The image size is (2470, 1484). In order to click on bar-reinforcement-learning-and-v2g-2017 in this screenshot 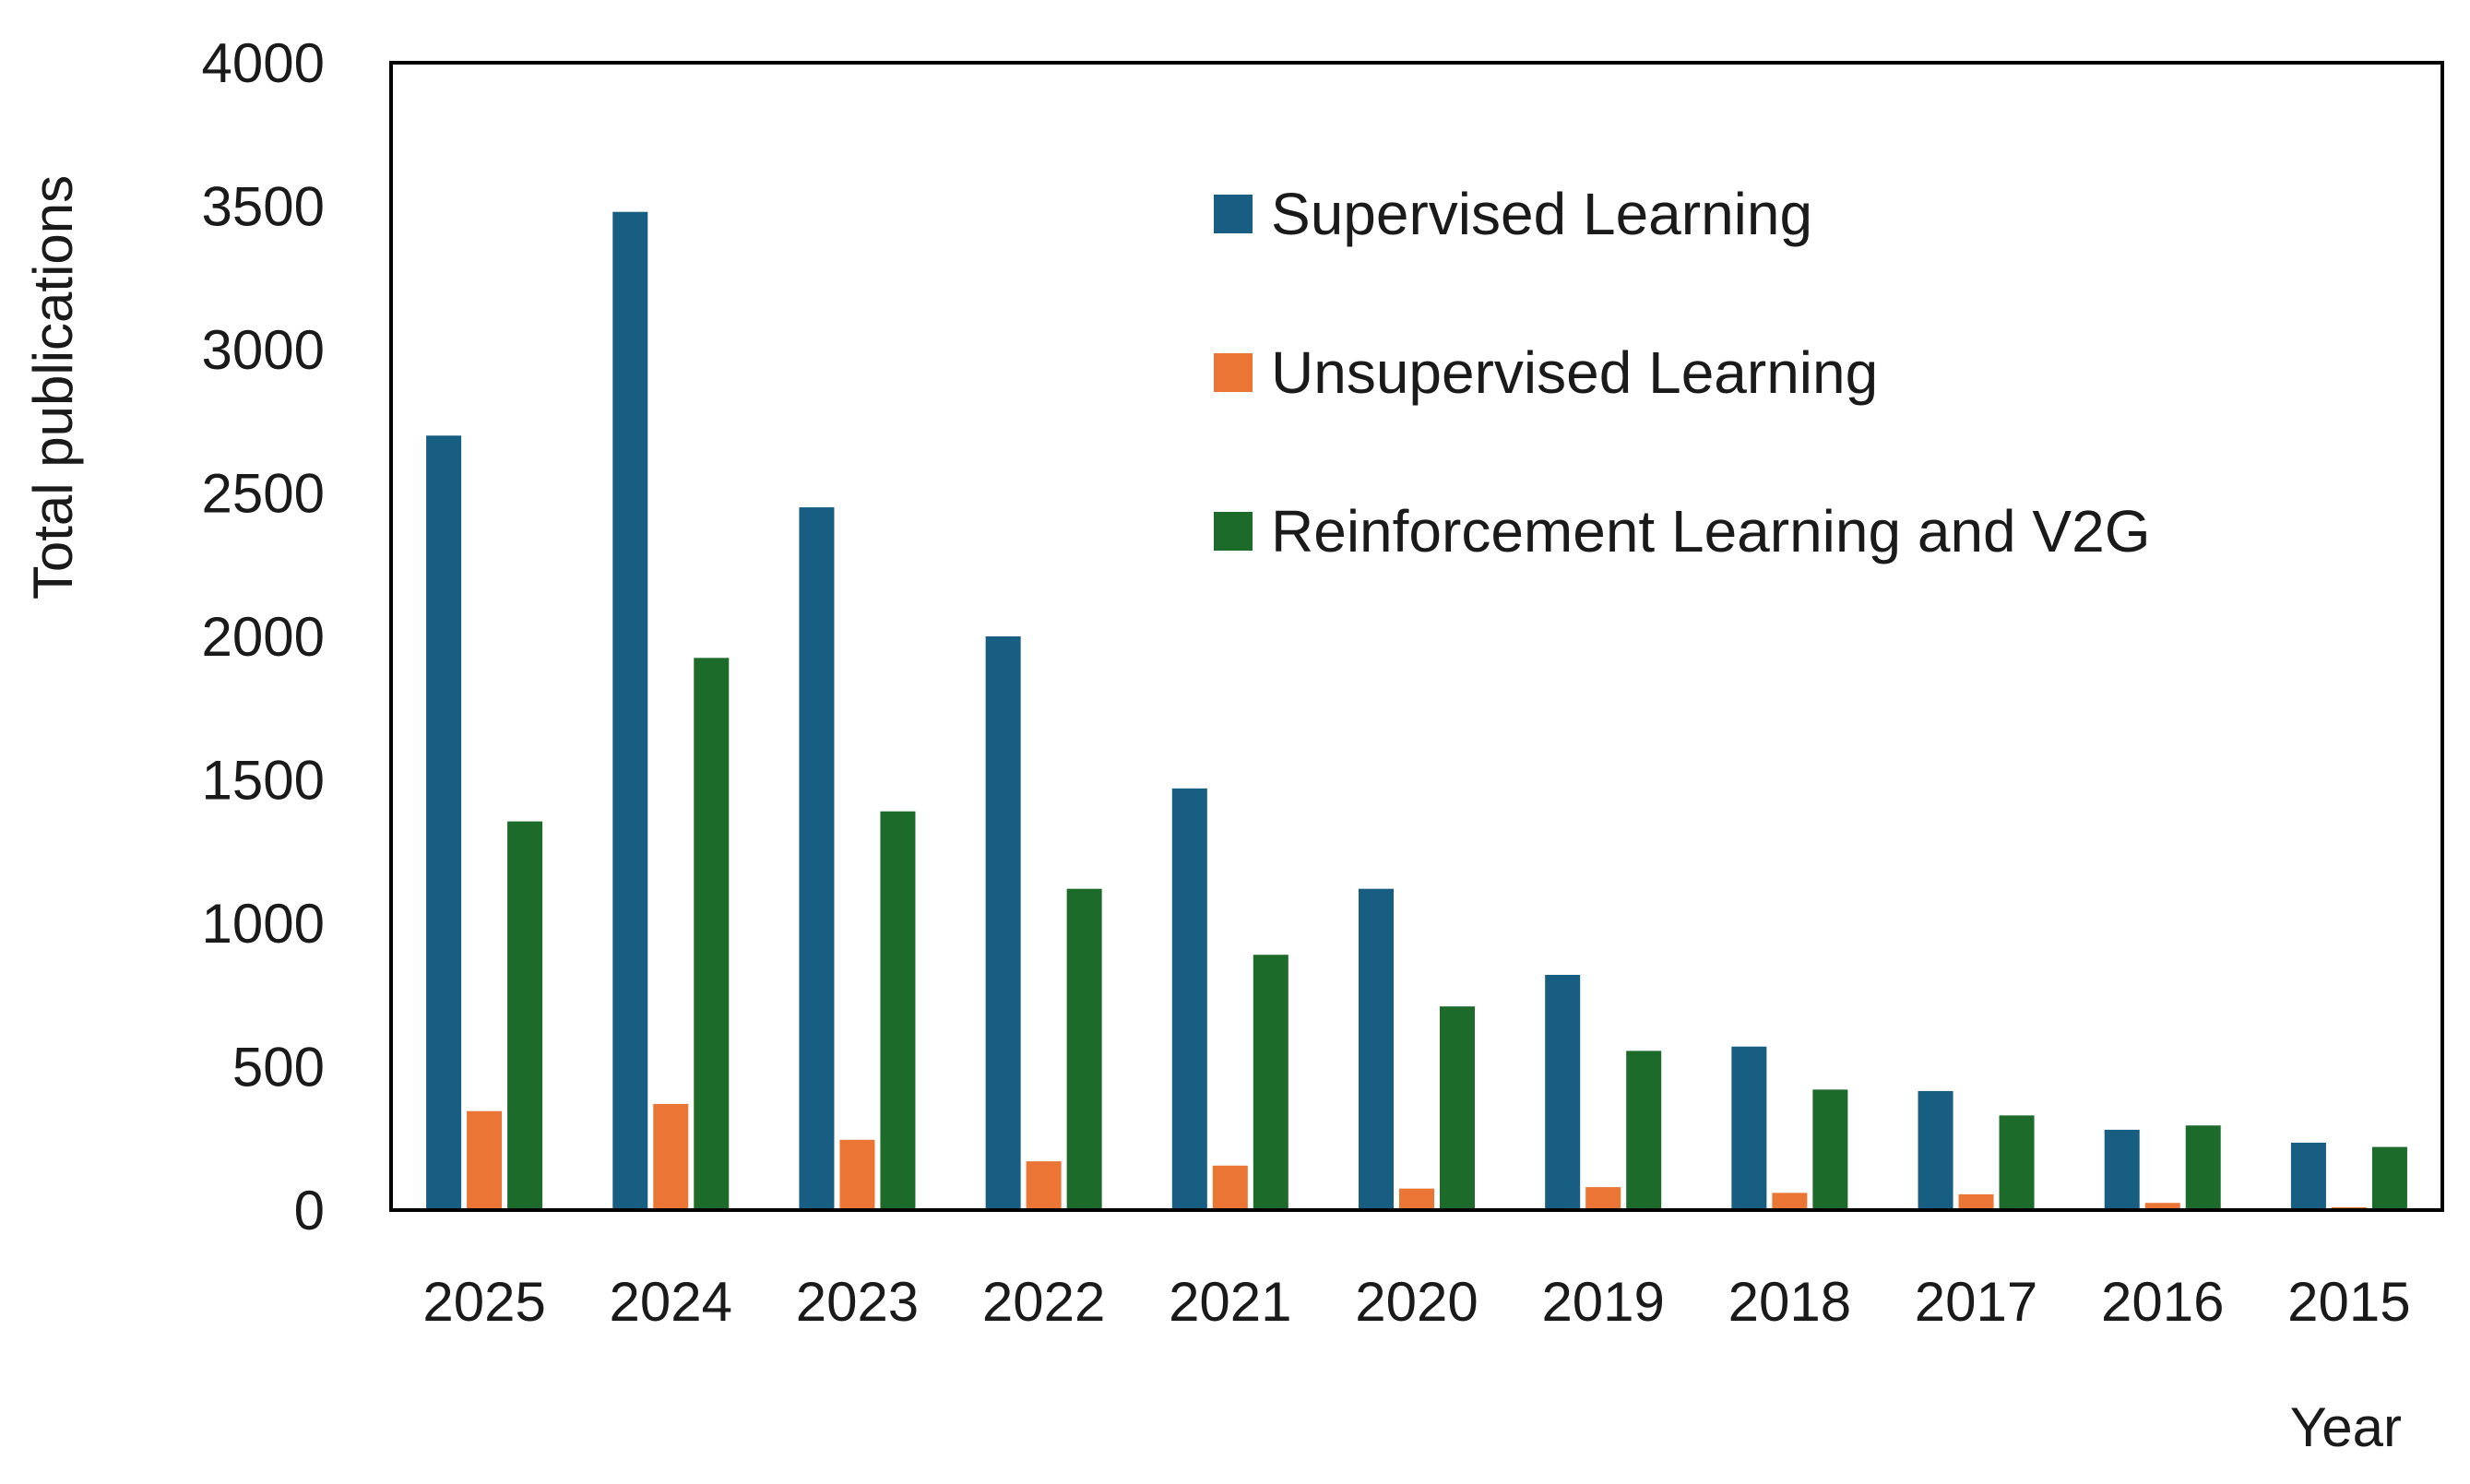, I will do `click(2017, 1162)`.